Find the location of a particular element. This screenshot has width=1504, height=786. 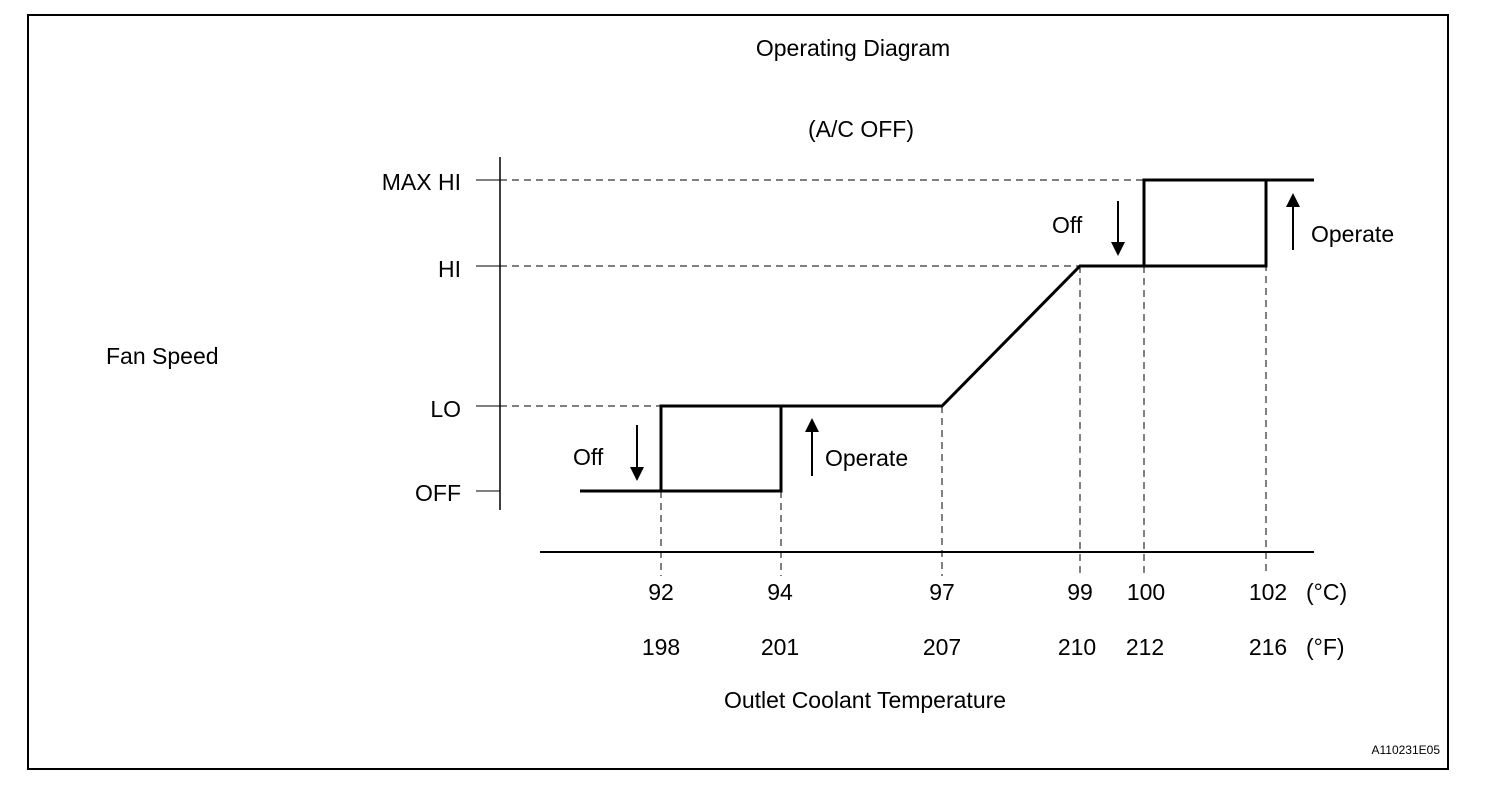

tick-fahrenheit-201: 201 is located at coordinates (780, 647).